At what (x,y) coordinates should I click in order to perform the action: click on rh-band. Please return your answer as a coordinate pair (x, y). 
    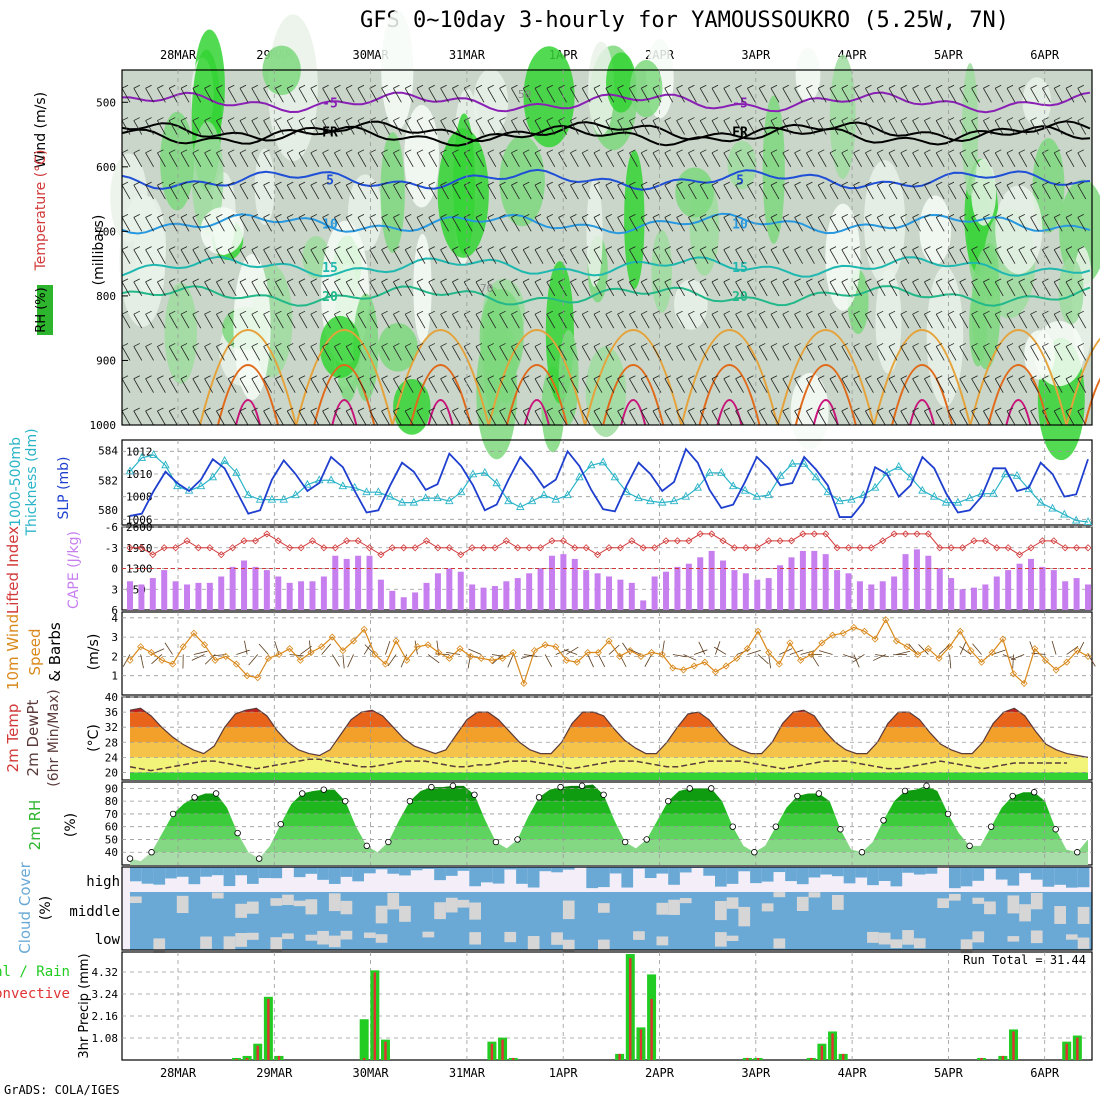
    Looking at the image, I should click on (609, 858).